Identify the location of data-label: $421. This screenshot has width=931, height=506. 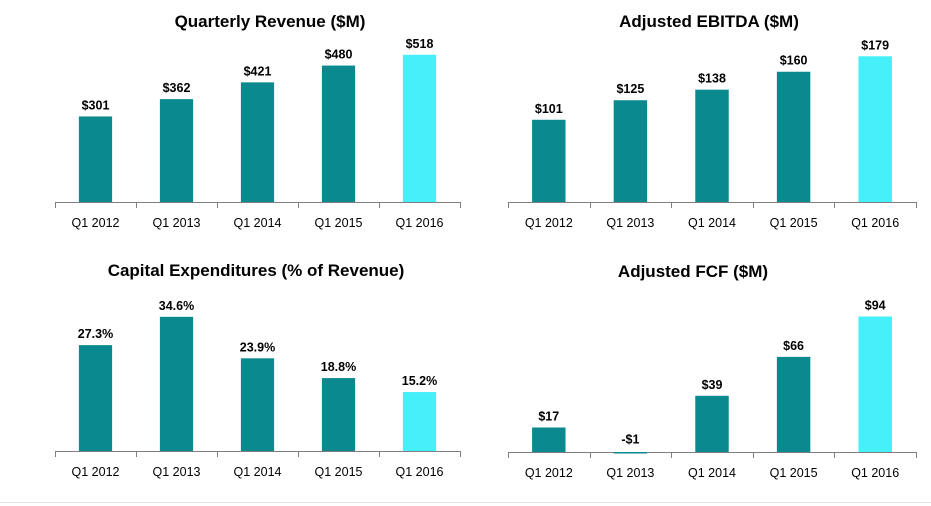
(258, 71).